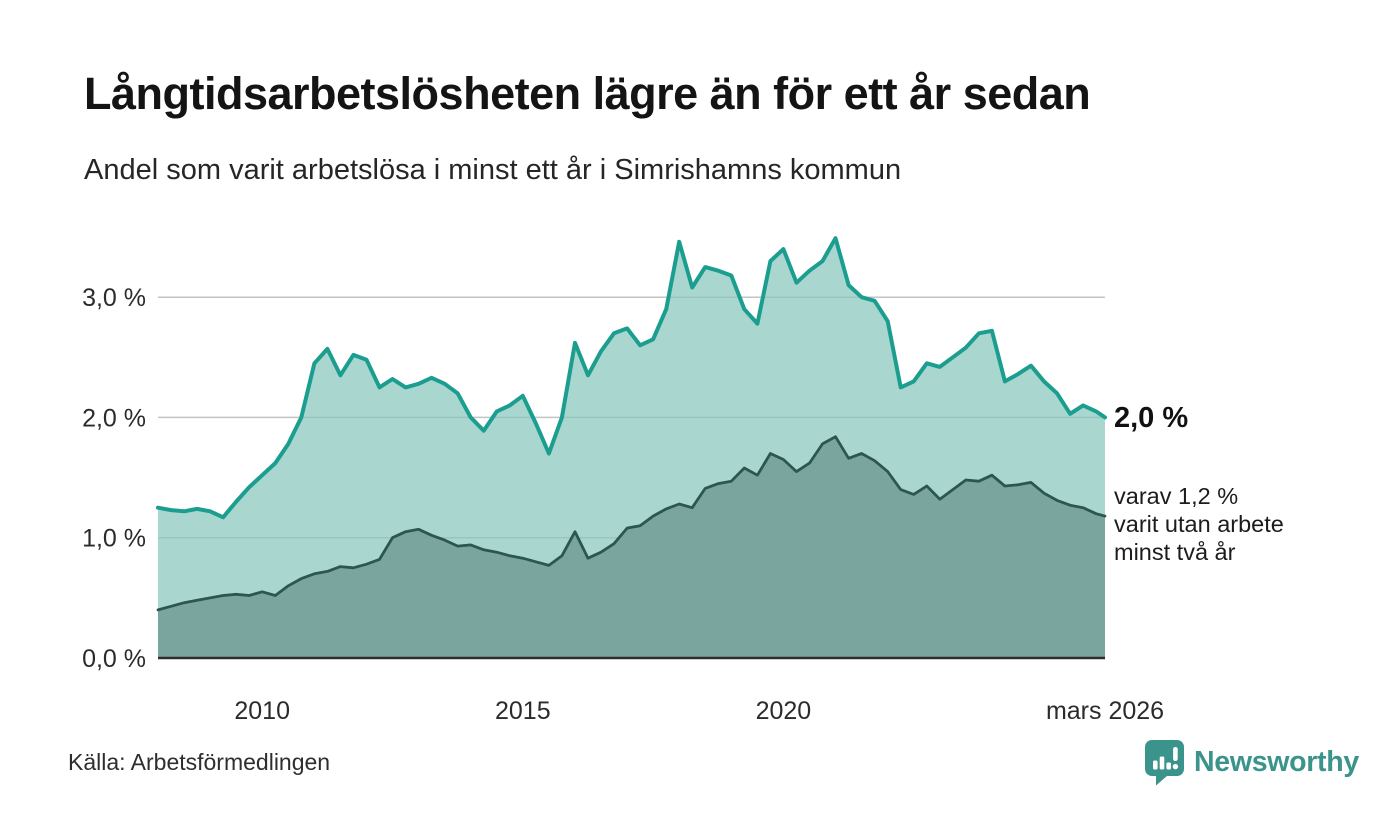 The image size is (1400, 840). Describe the element at coordinates (523, 711) in the screenshot. I see `svg-text: 2015` at that location.